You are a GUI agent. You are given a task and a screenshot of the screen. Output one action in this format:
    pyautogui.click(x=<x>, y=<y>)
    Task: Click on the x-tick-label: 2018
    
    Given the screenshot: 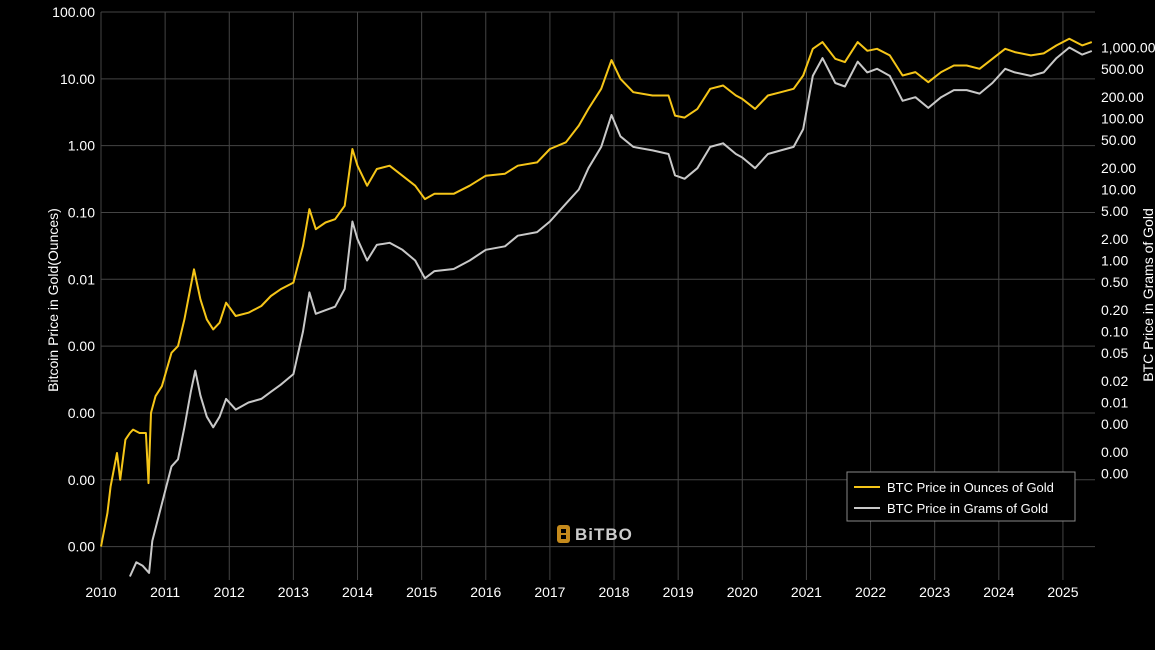 What is the action you would take?
    pyautogui.click(x=613, y=592)
    